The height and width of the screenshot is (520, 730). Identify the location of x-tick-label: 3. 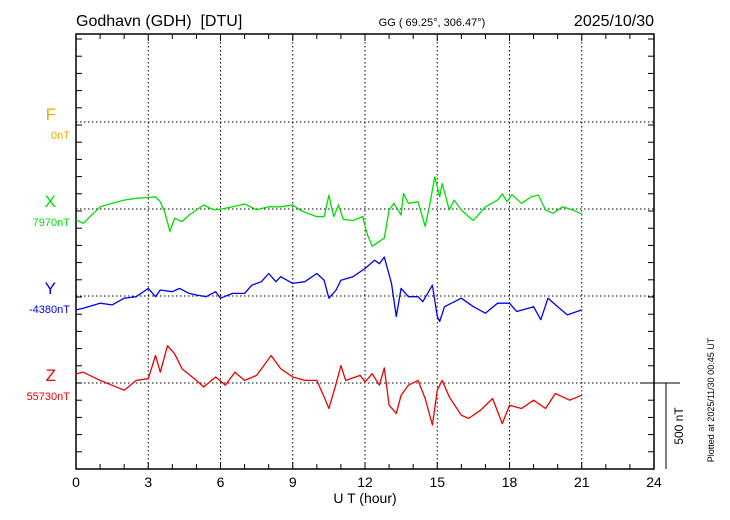
(148, 482).